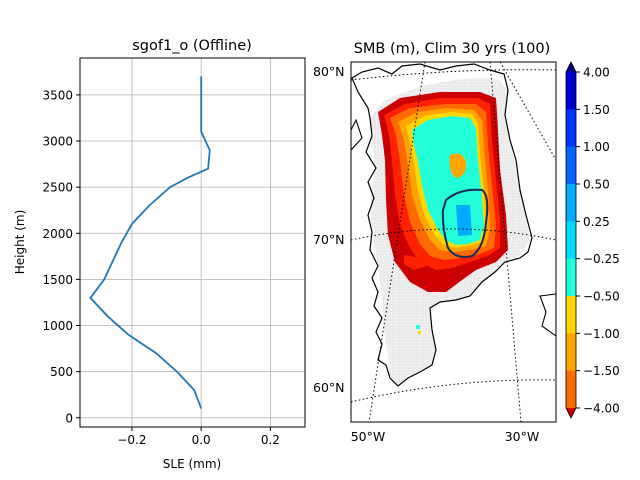 The width and height of the screenshot is (640, 480). Describe the element at coordinates (522, 436) in the screenshot. I see `lon-label: 30°W` at that location.